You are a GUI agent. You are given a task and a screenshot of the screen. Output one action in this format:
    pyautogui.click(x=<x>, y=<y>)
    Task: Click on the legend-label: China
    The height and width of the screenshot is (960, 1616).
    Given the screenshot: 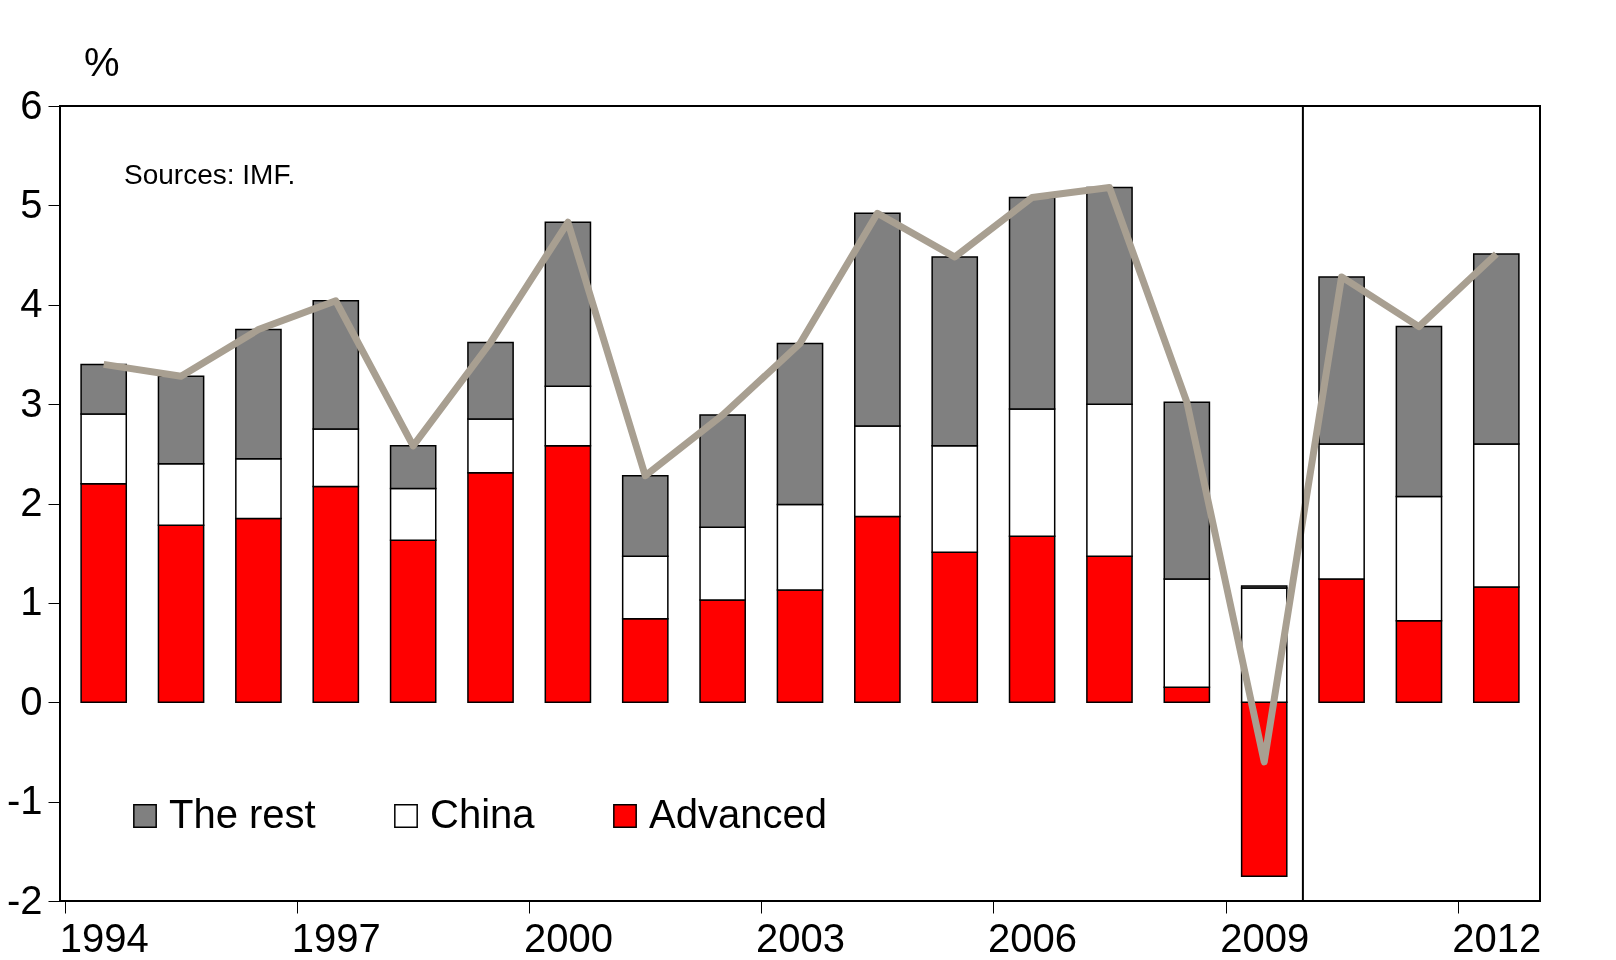 What is the action you would take?
    pyautogui.click(x=483, y=814)
    